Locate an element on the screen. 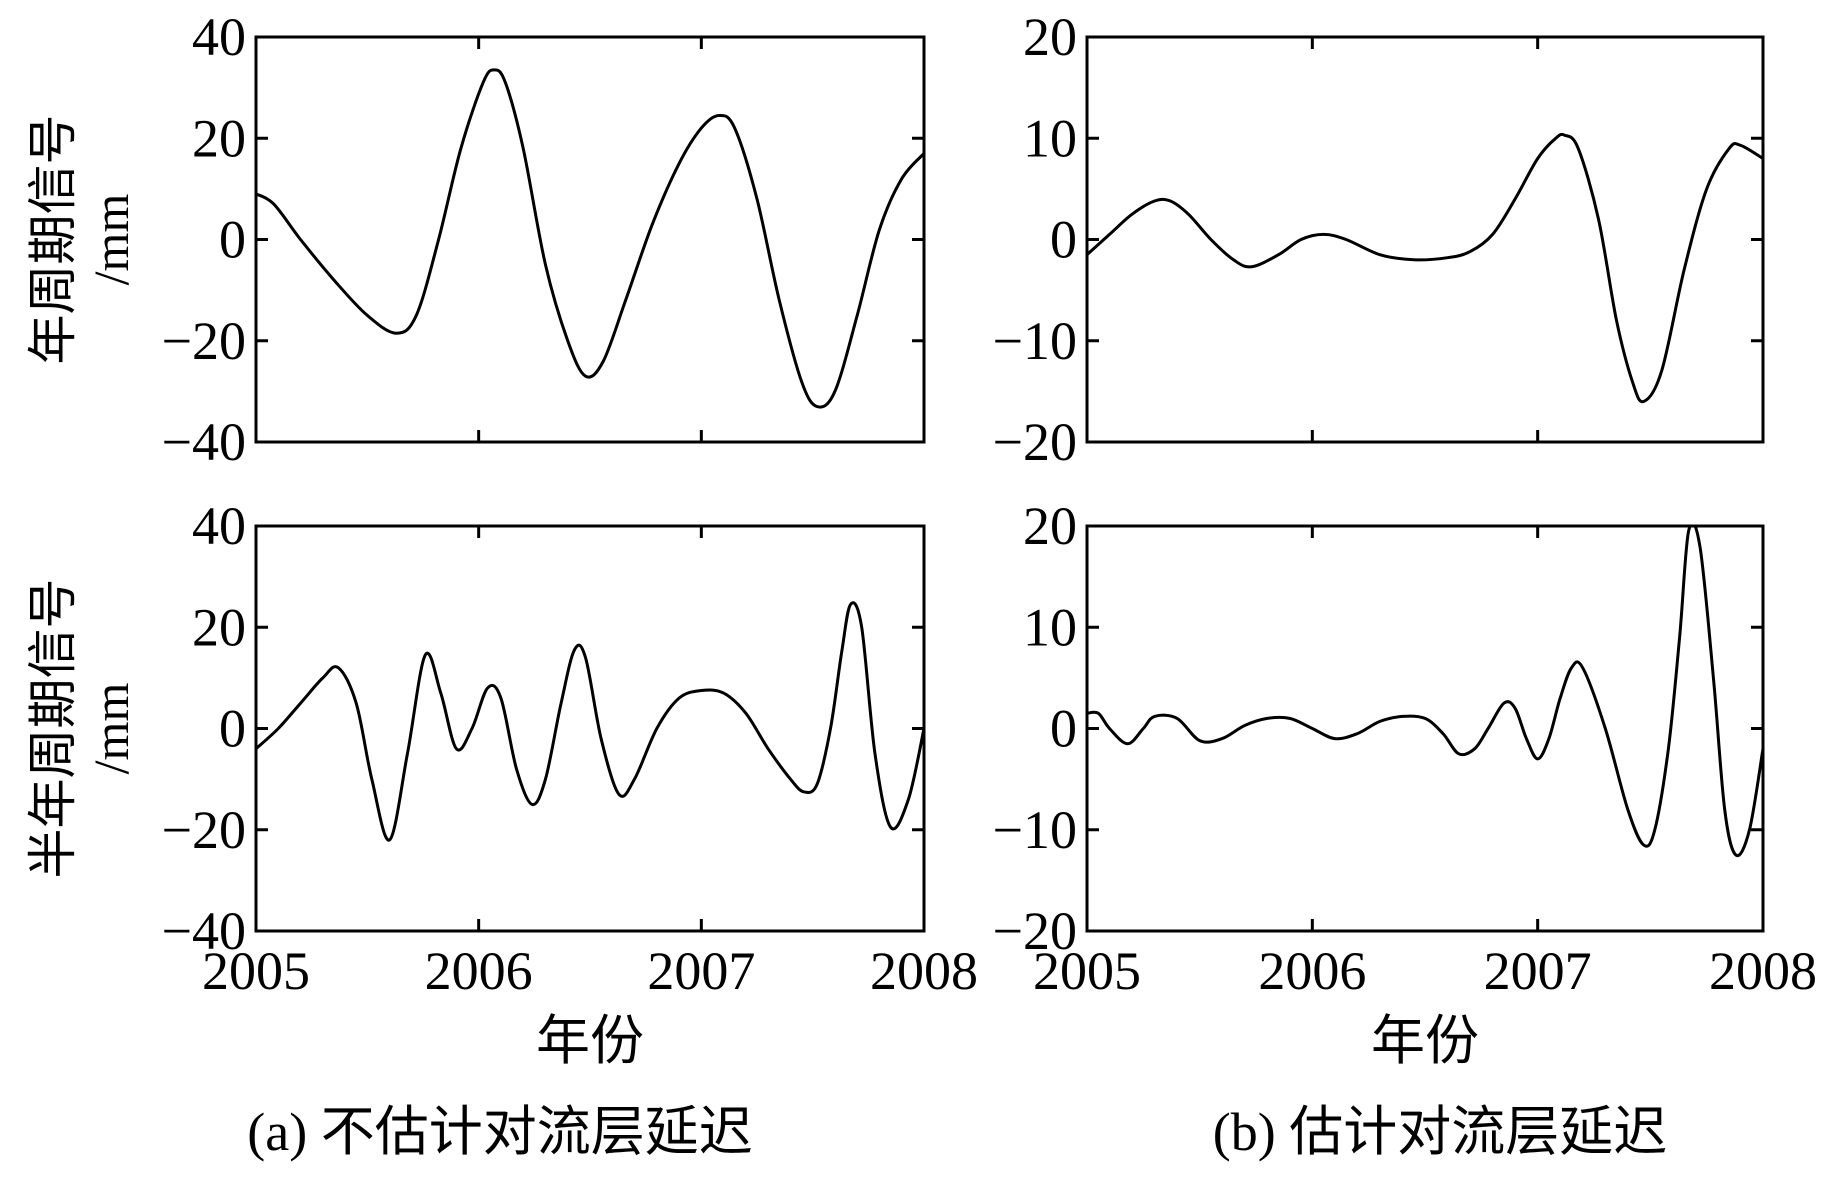  y-axis-label-line1: 年周期信号 is located at coordinates (53, 240).